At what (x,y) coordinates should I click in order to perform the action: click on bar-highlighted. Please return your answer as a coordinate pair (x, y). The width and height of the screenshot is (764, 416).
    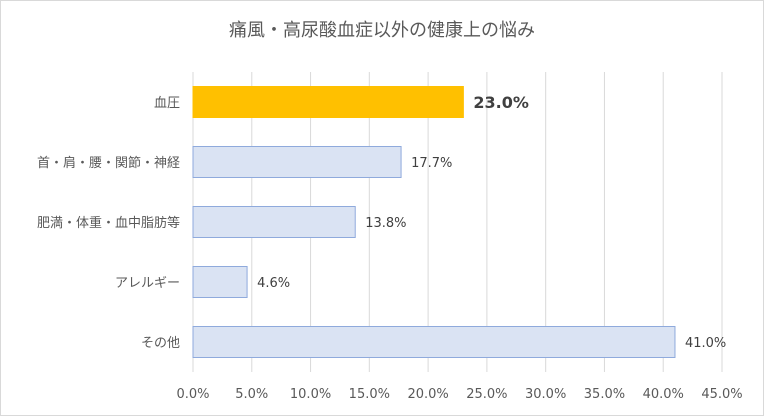
    Looking at the image, I should click on (328, 102).